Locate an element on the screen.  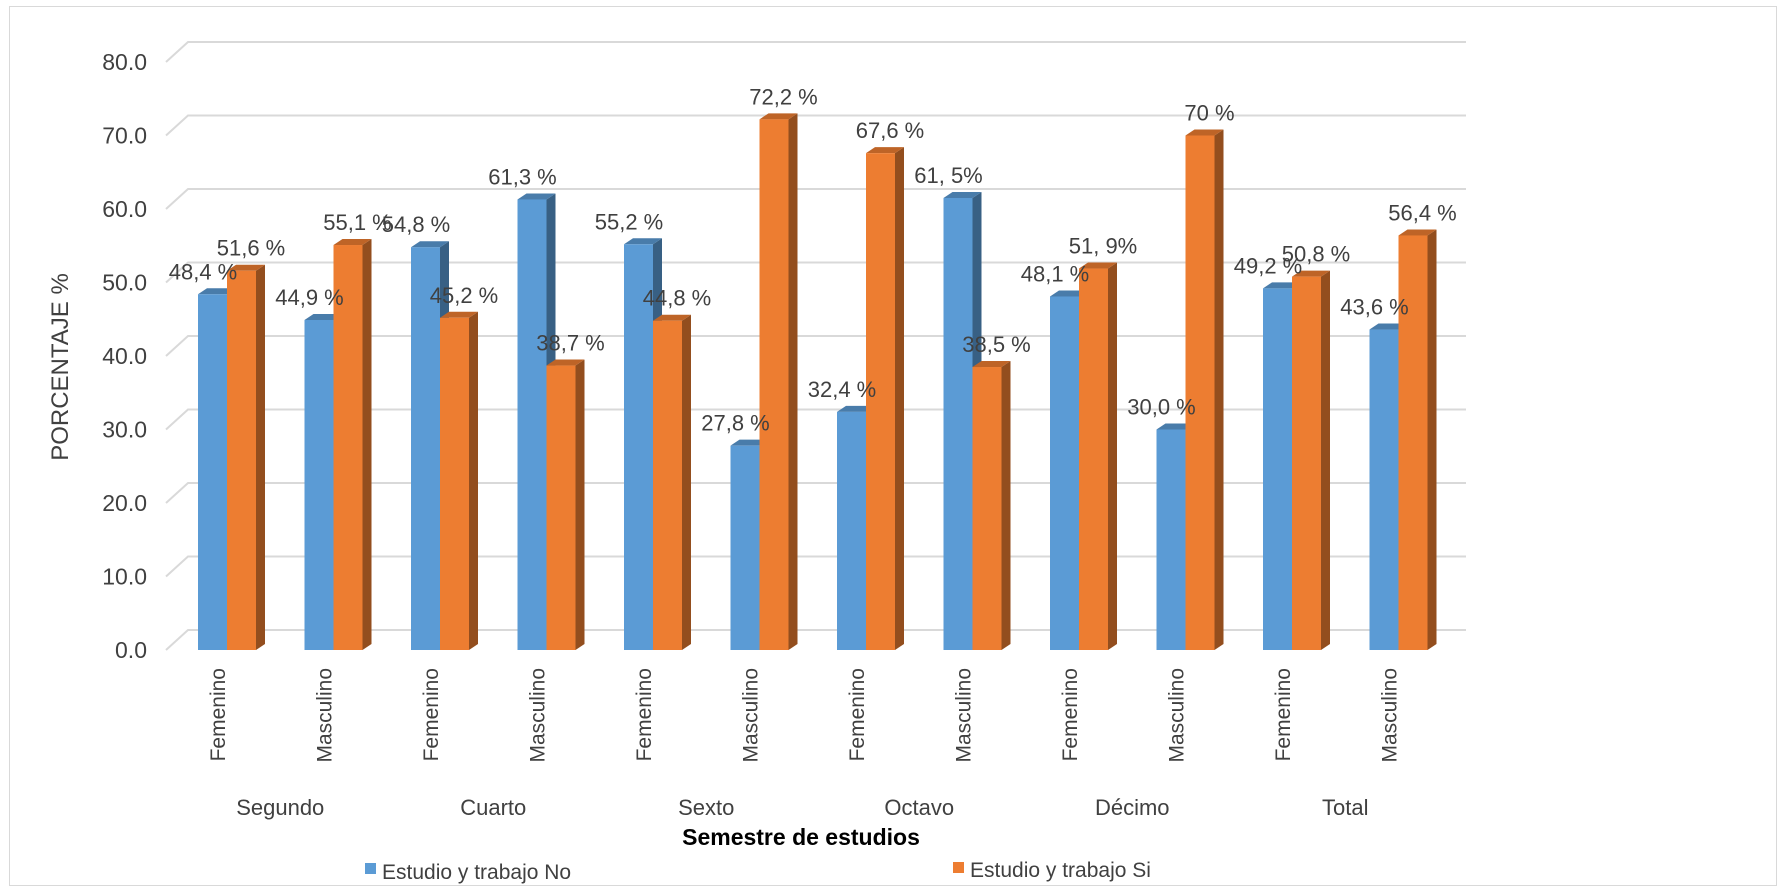
y-tick-label: 30.0 is located at coordinates (124, 430).